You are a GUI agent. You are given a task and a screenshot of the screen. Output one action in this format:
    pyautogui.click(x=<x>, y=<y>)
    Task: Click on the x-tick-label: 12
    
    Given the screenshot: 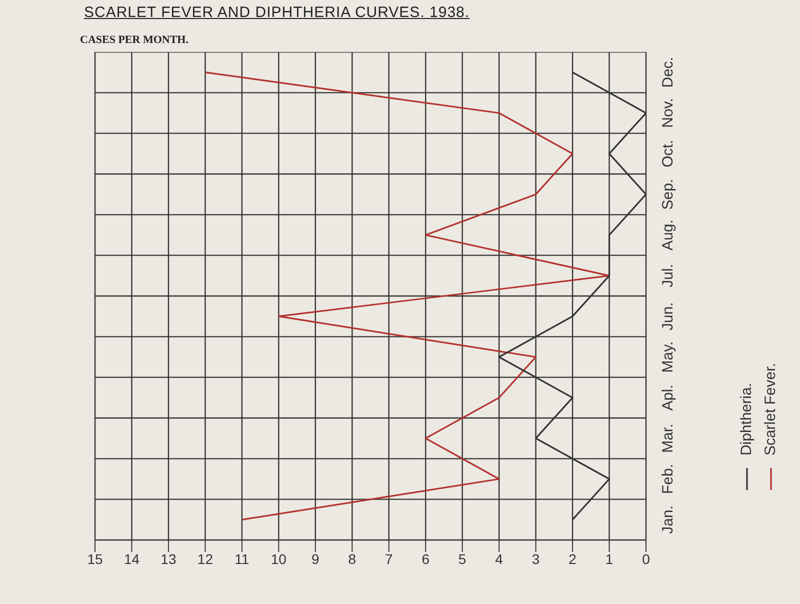 What is the action you would take?
    pyautogui.click(x=205, y=558)
    